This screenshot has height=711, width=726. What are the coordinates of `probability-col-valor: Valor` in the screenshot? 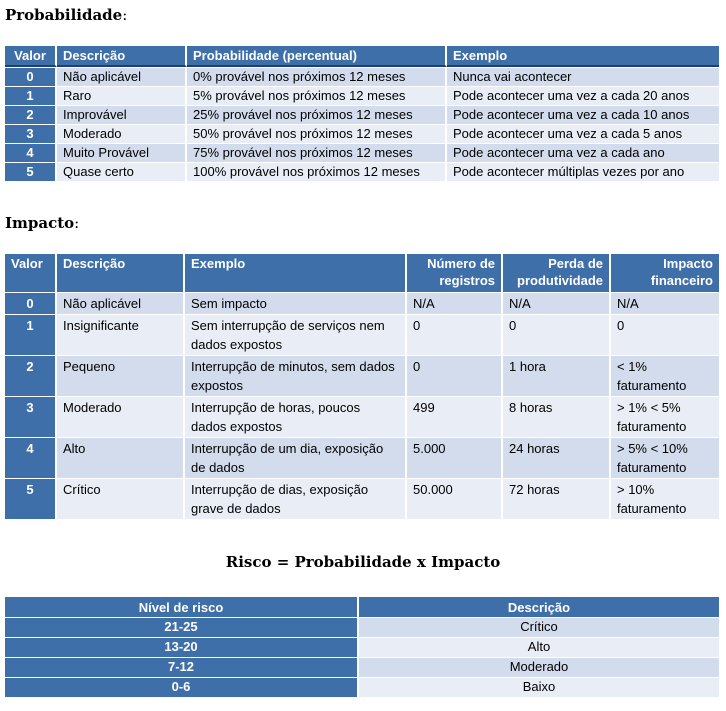 It's located at (31, 56).